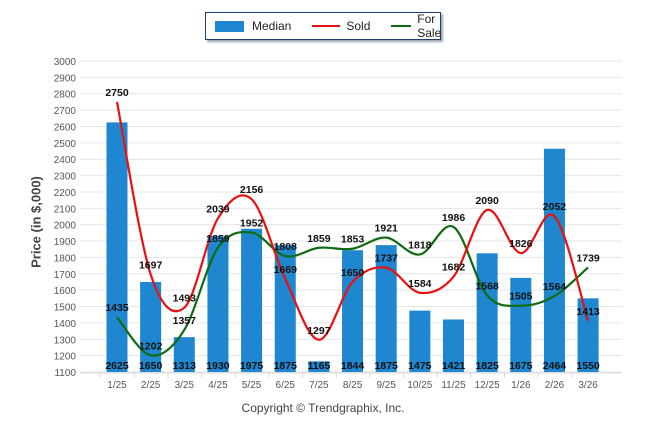 The height and width of the screenshot is (434, 646). Describe the element at coordinates (218, 366) in the screenshot. I see `median-data-label: 1930` at that location.